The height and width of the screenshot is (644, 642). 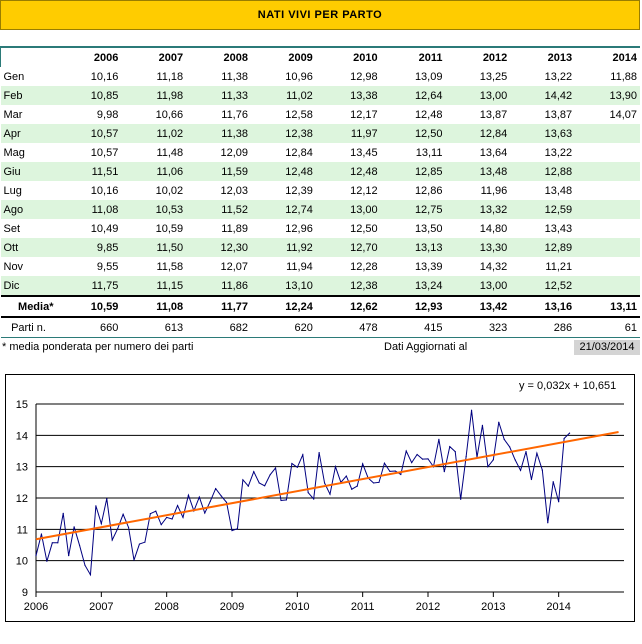 I want to click on value-cell: 11,97, so click(x=348, y=133).